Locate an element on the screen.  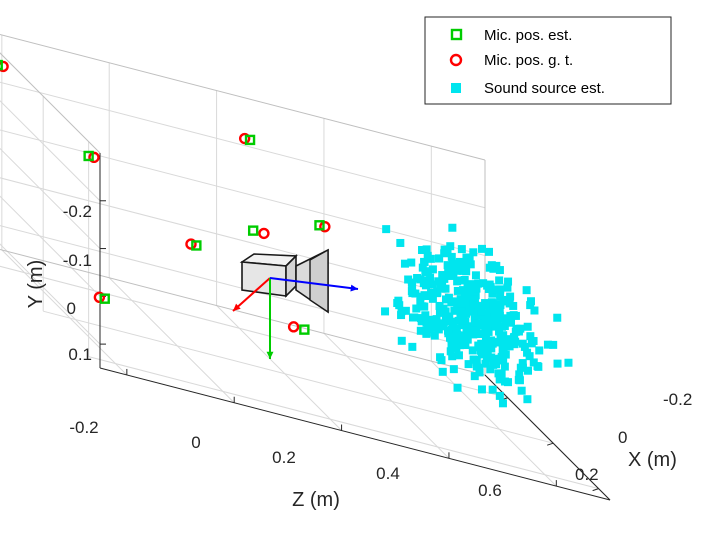
z-tick-label: 0.2 is located at coordinates (284, 457).